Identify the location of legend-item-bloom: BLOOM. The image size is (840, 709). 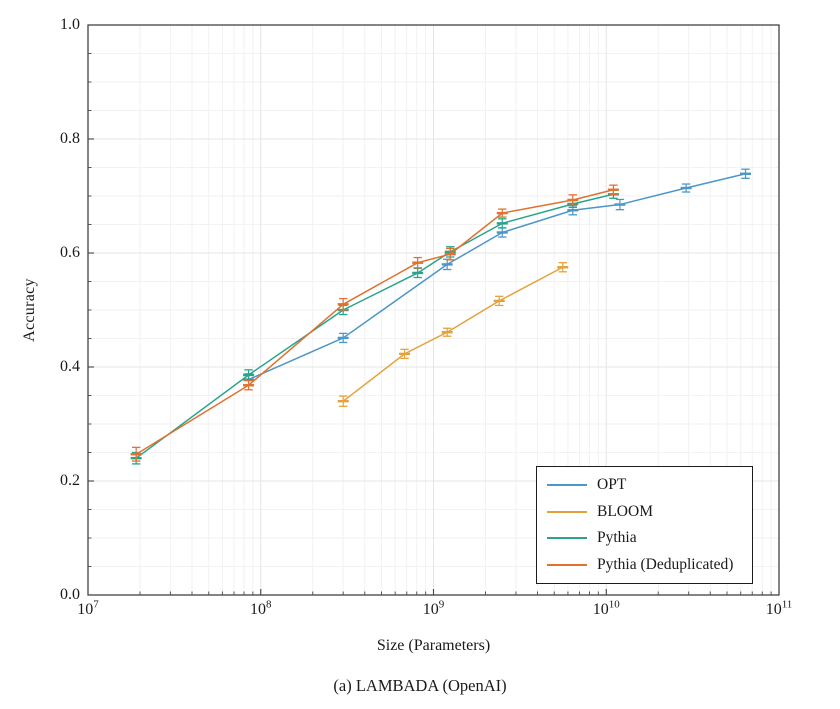
(649, 512).